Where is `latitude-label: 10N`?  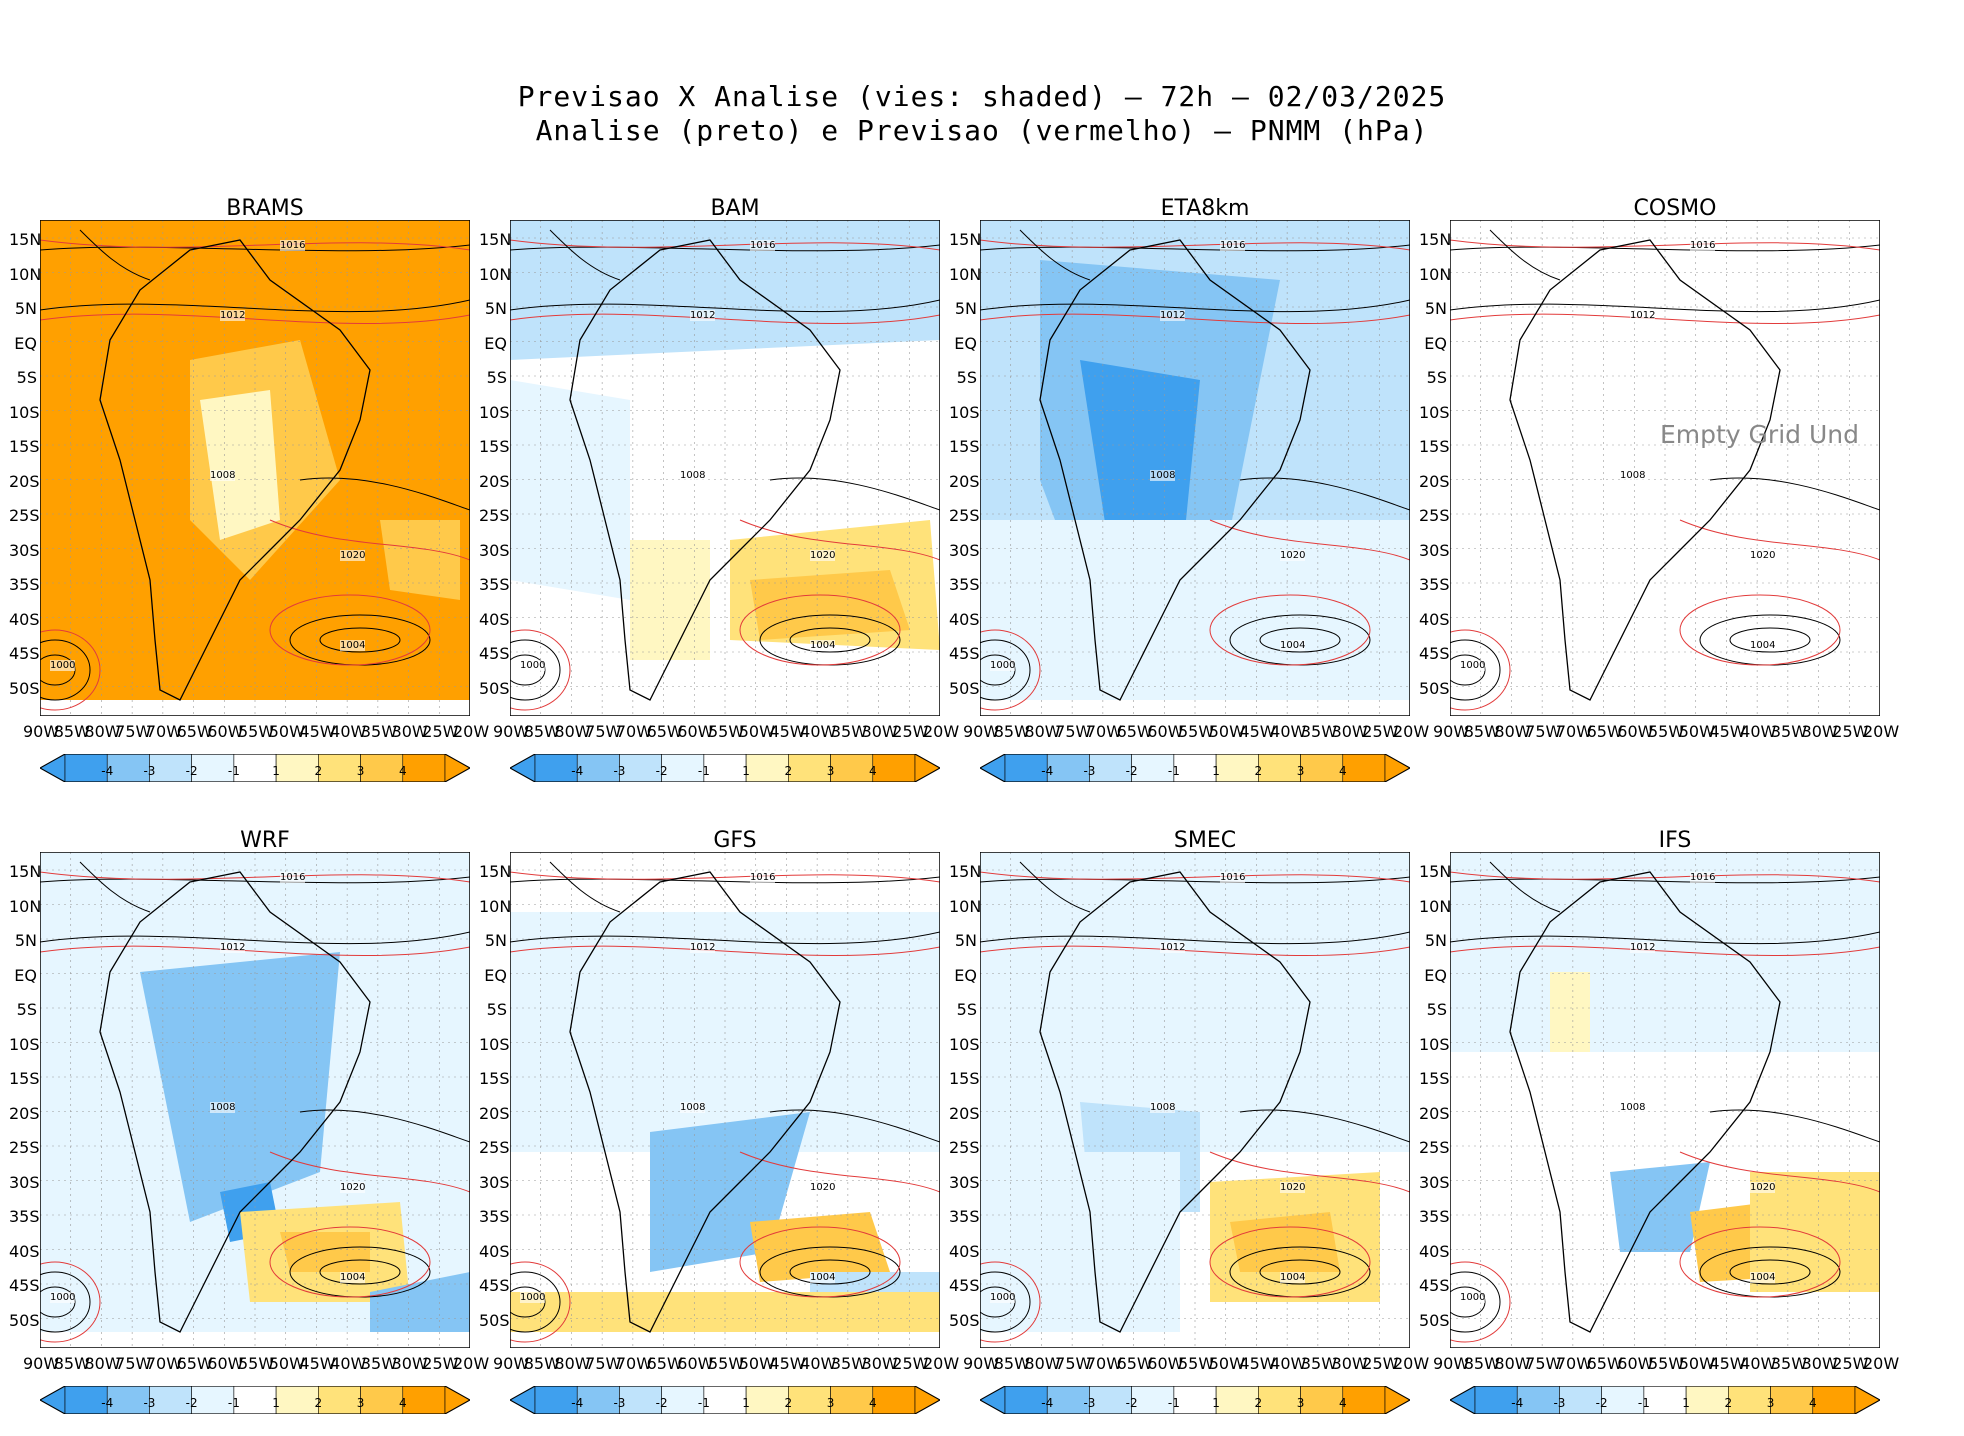
latitude-label: 10N is located at coordinates (1435, 274).